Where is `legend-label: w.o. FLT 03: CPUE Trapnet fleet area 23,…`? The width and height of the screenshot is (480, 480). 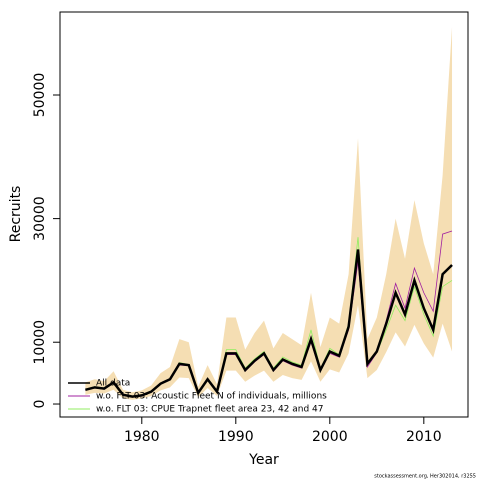
legend-label: w.o. FLT 03: CPUE Trapnet fleet area 23,… is located at coordinates (210, 410).